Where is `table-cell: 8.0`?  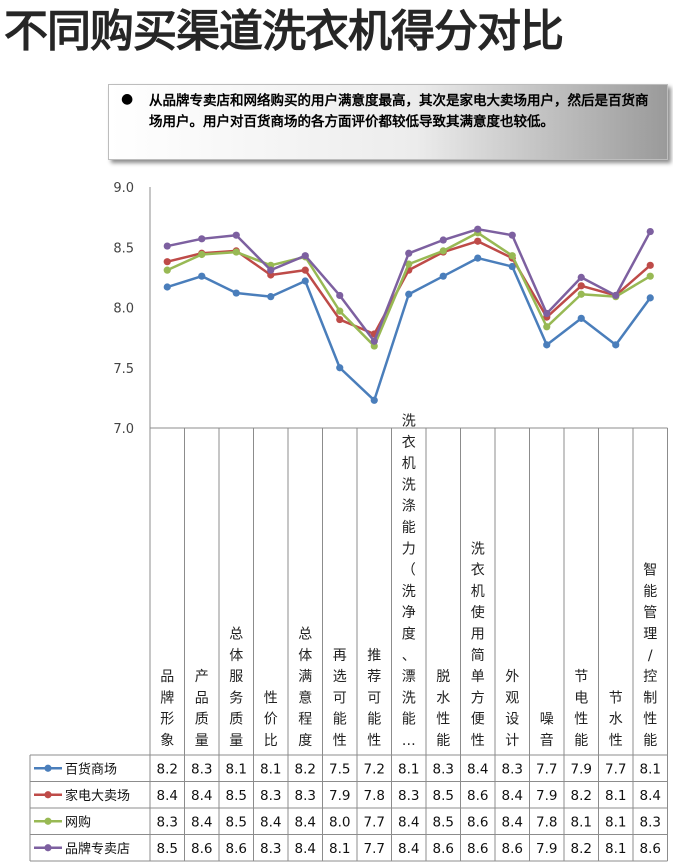 table-cell: 8.0 is located at coordinates (339, 822).